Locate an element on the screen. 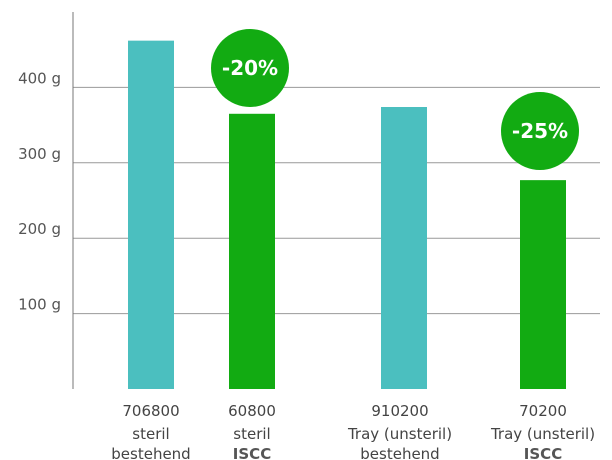 The height and width of the screenshot is (460, 612). category-label: 910200 is located at coordinates (399, 411).